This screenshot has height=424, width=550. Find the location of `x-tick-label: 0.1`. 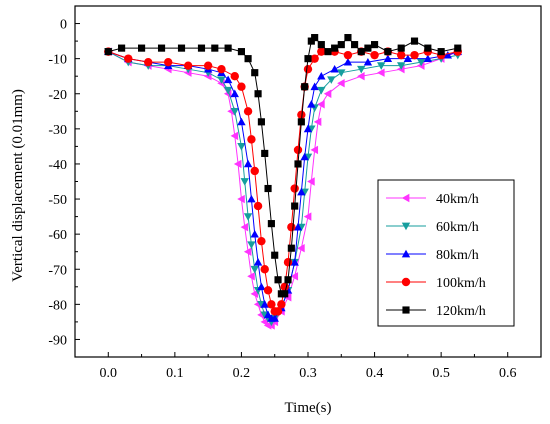

x-tick-label: 0.1 is located at coordinates (175, 373).